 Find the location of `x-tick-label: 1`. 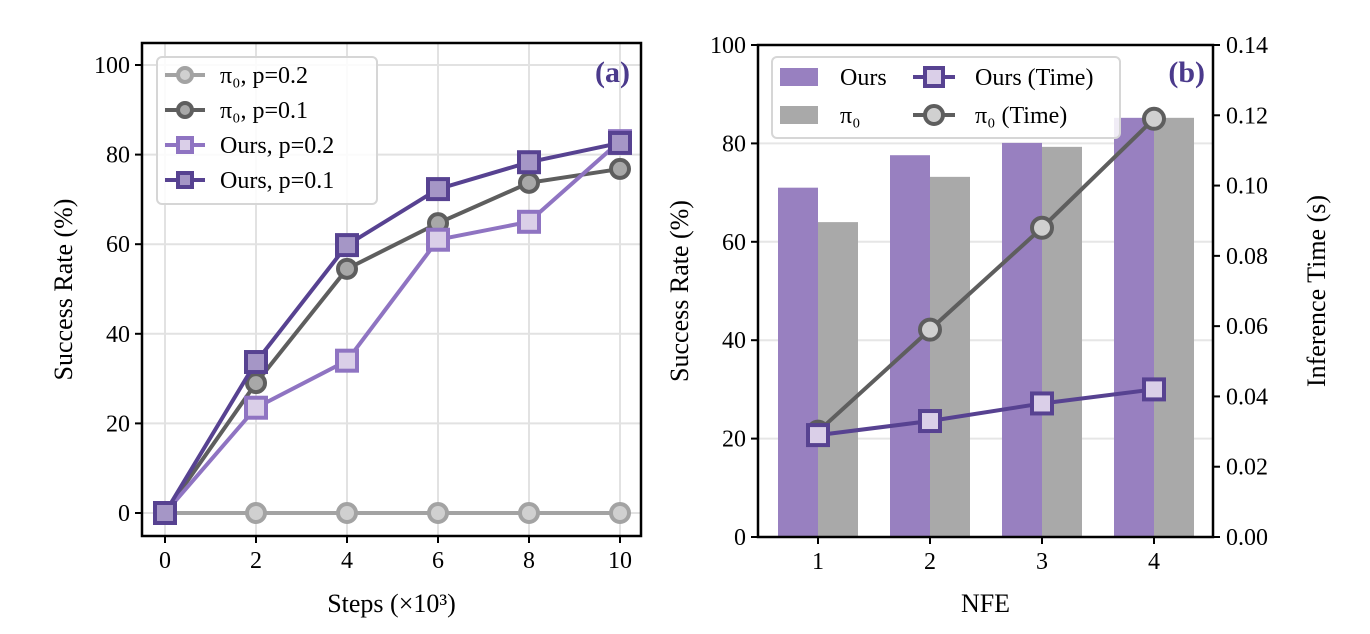

x-tick-label: 1 is located at coordinates (818, 562).